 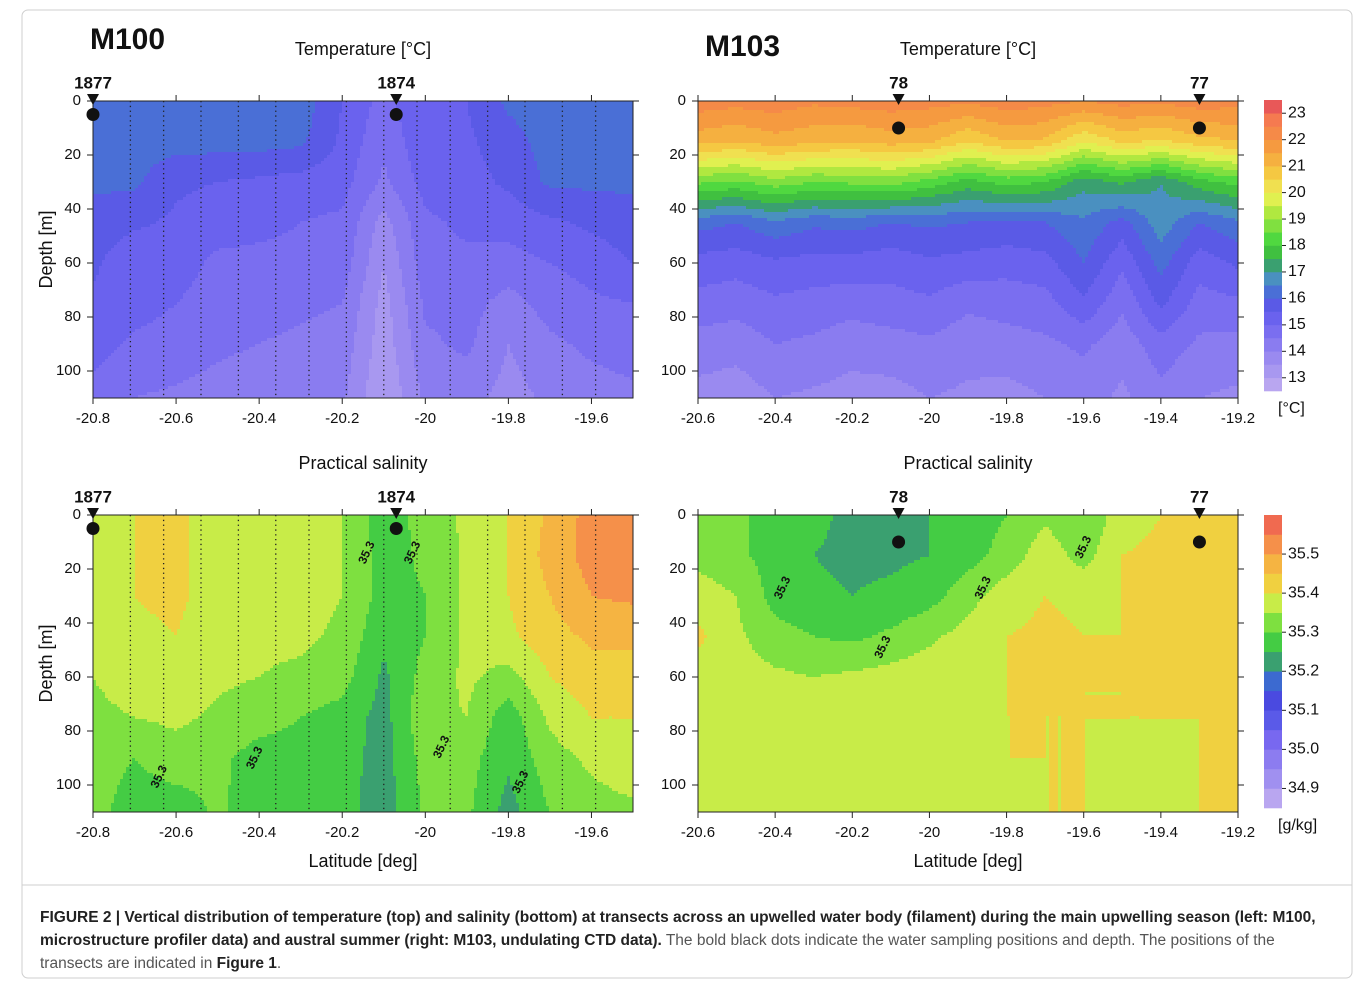 What do you see at coordinates (1199, 542) in the screenshot?
I see `sampling-dot` at bounding box center [1199, 542].